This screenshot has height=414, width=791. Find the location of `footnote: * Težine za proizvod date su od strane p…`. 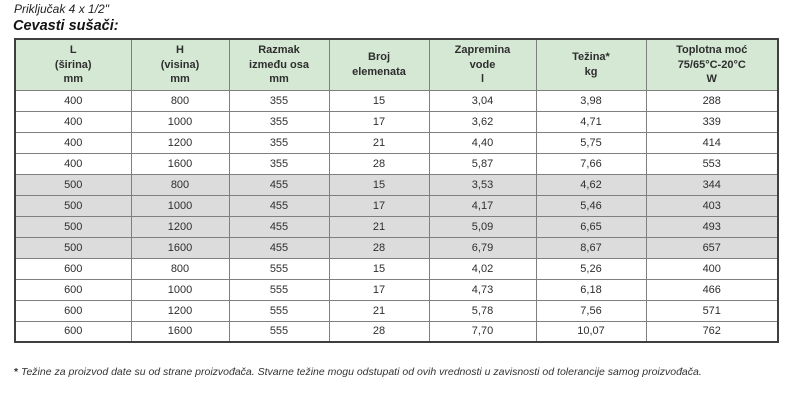

footnote: * Težine za proizvod date su od strane p… is located at coordinates (358, 372).